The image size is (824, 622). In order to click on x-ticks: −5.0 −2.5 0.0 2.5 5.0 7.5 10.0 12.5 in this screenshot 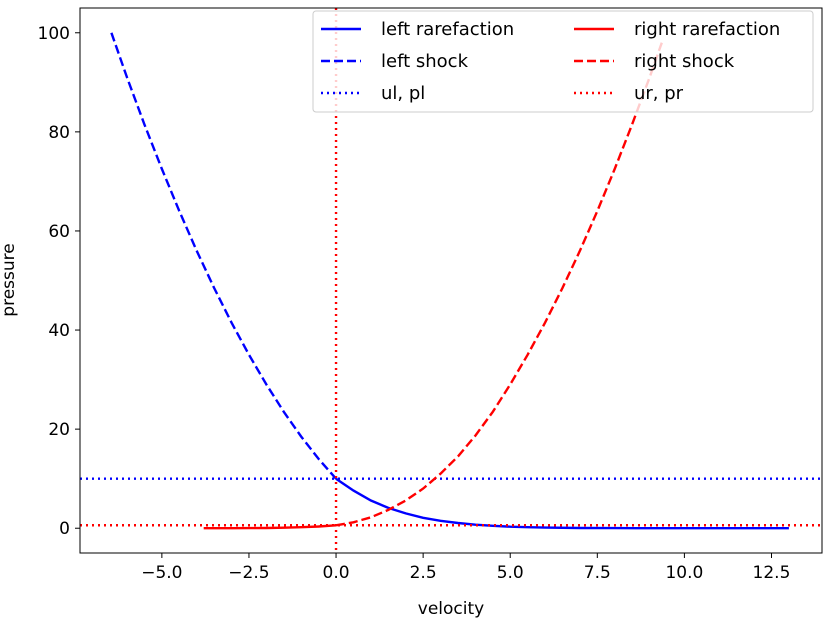, I will do `click(465, 568)`.